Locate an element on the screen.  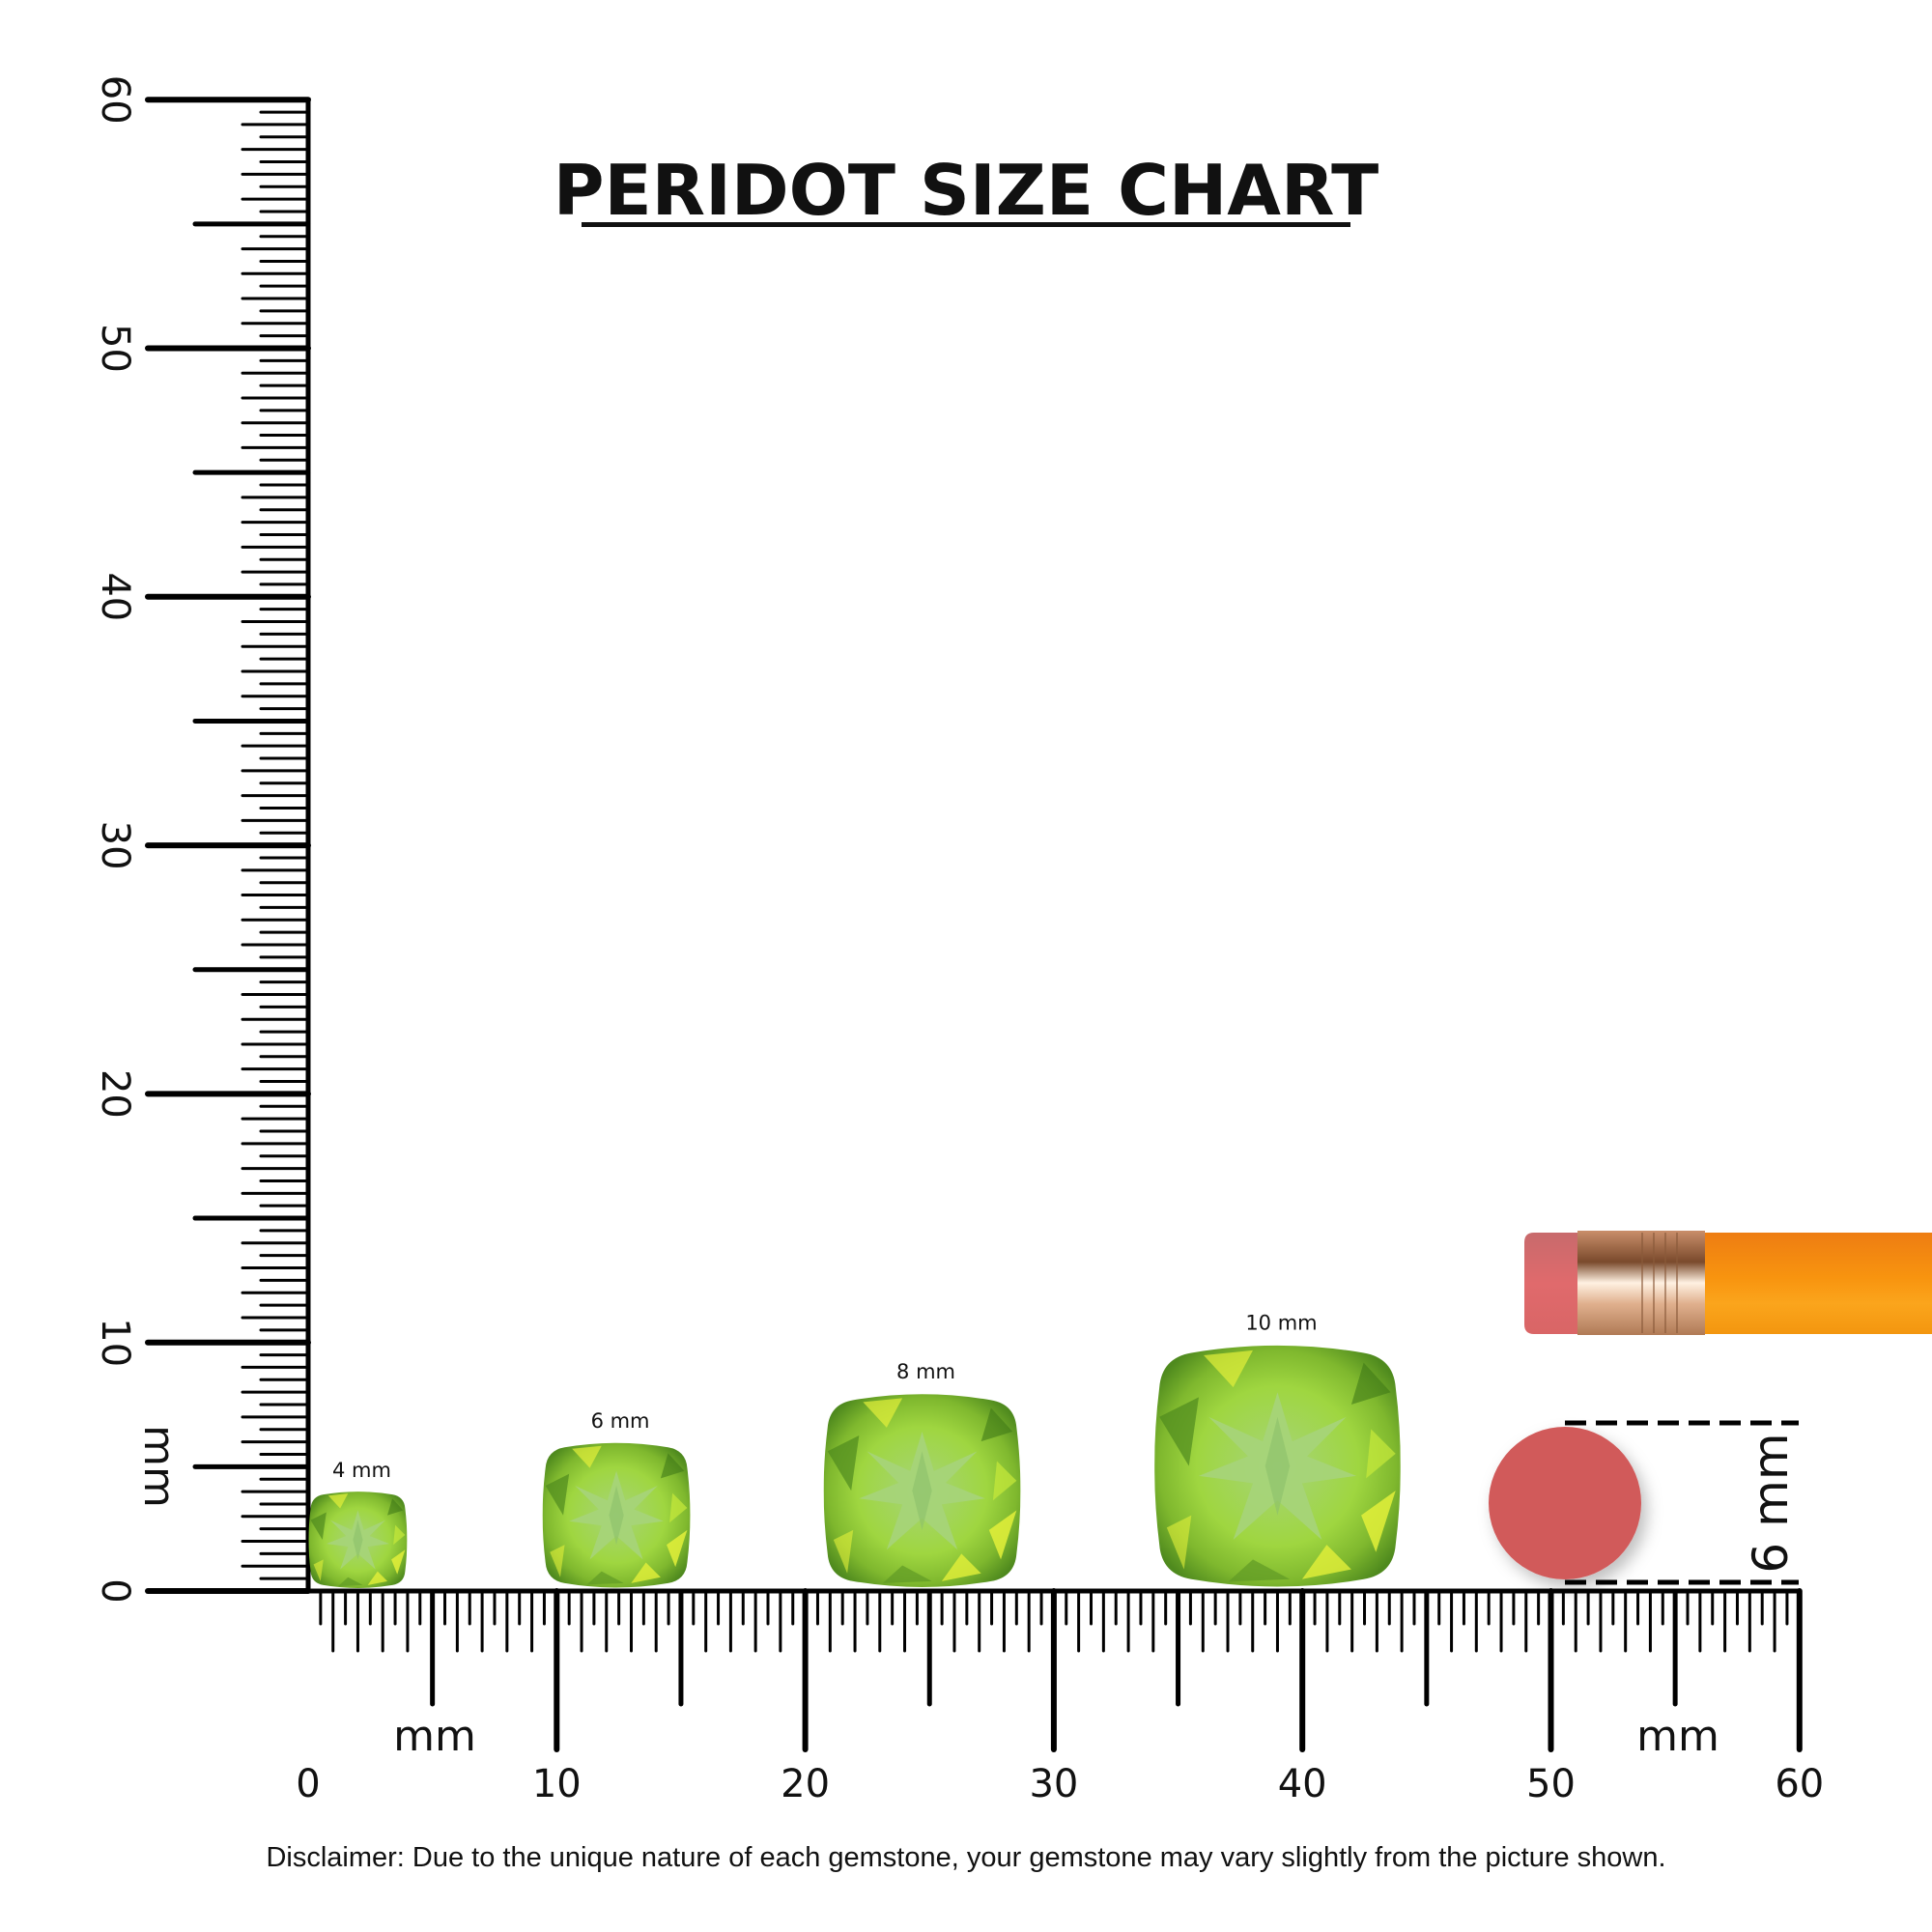
title-underline is located at coordinates (966, 224).